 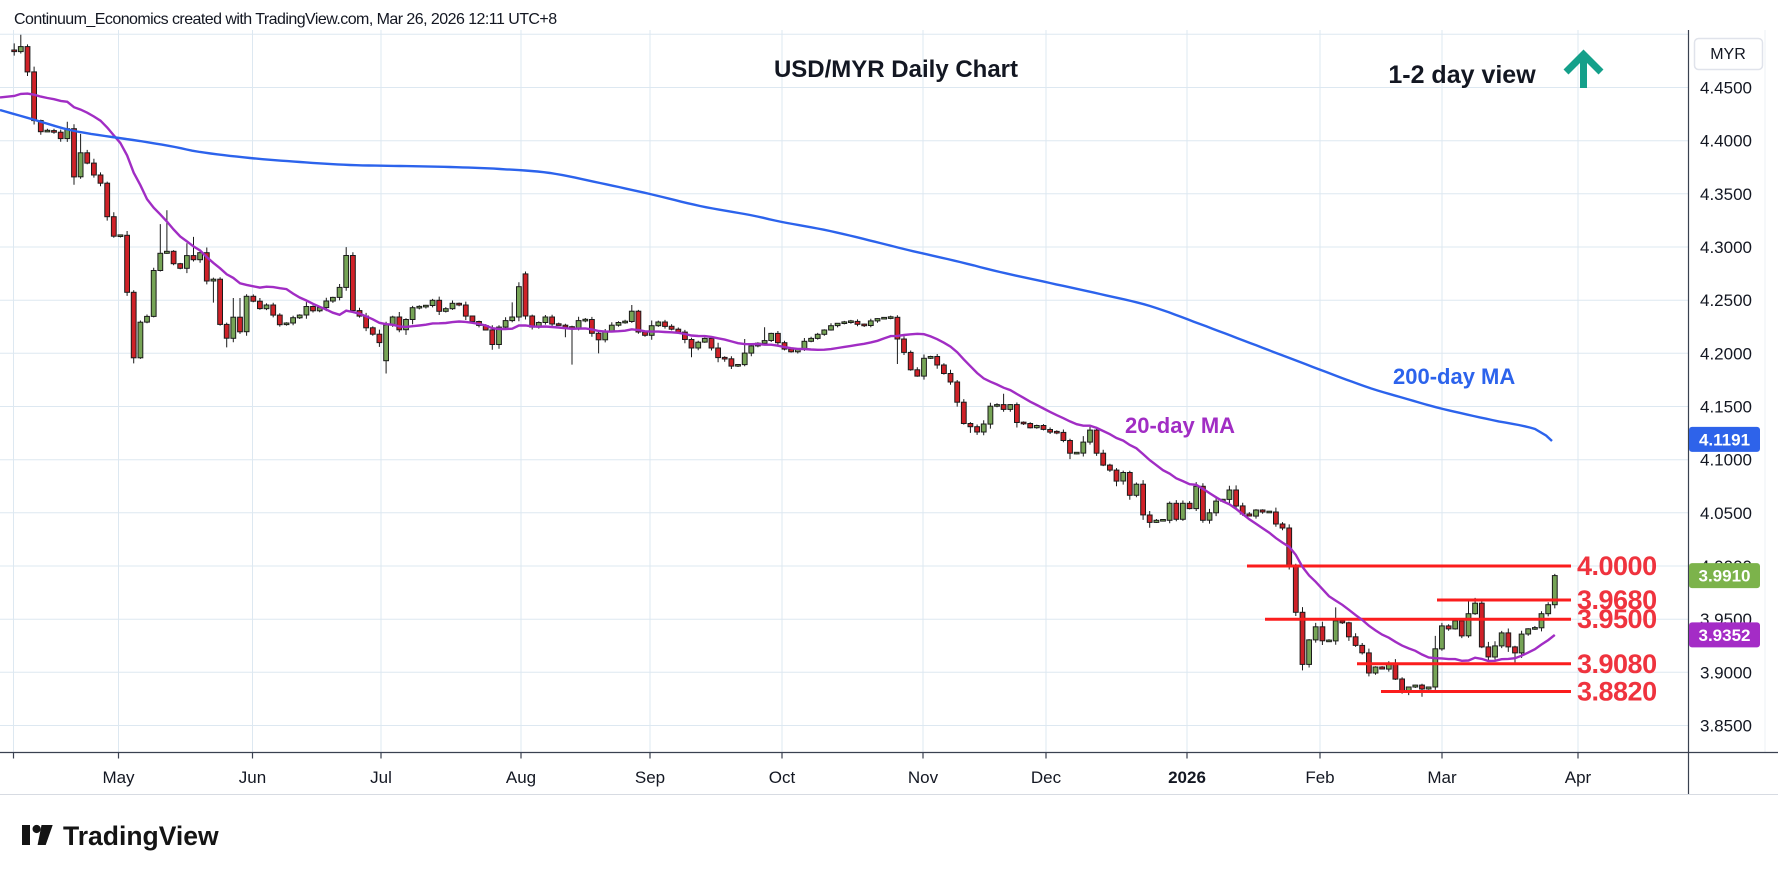 I want to click on svg-text: 4.0000, so click(x=1617, y=566).